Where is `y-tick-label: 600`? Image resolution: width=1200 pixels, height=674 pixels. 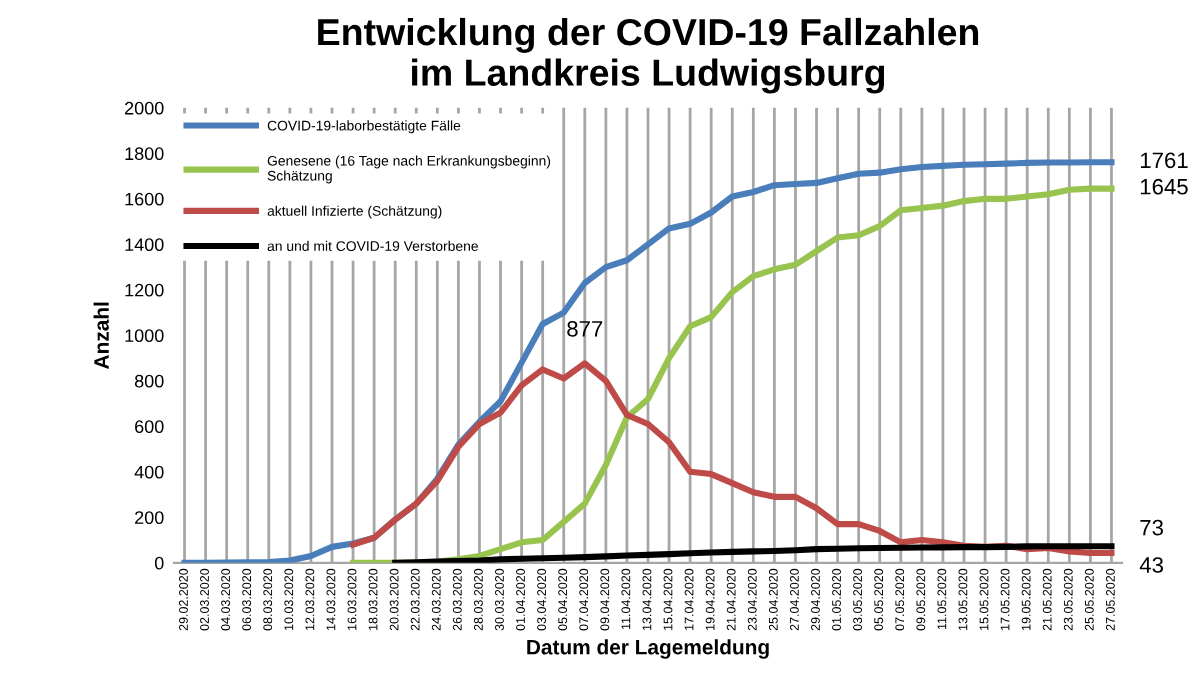 y-tick-label: 600 is located at coordinates (149, 427).